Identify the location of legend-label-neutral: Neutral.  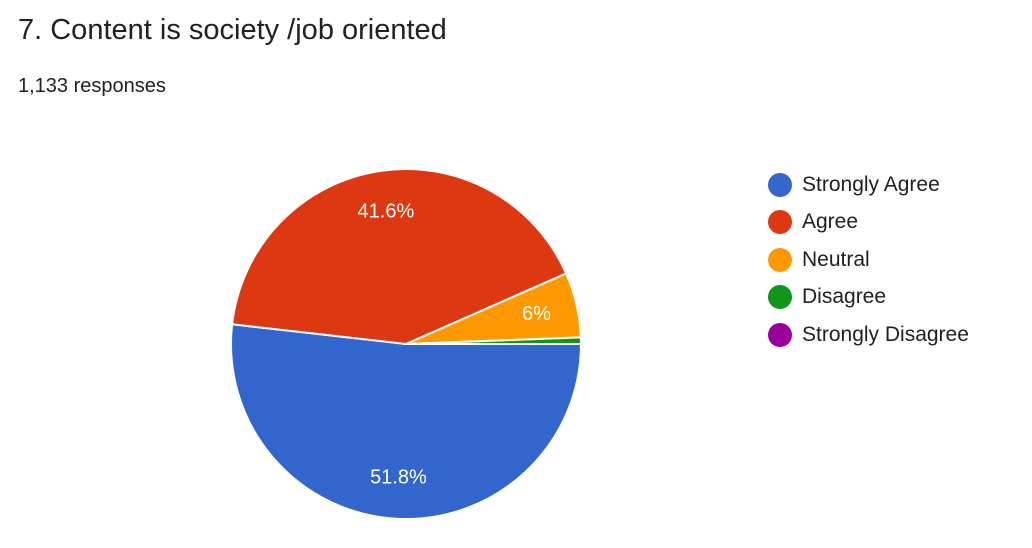
(836, 259).